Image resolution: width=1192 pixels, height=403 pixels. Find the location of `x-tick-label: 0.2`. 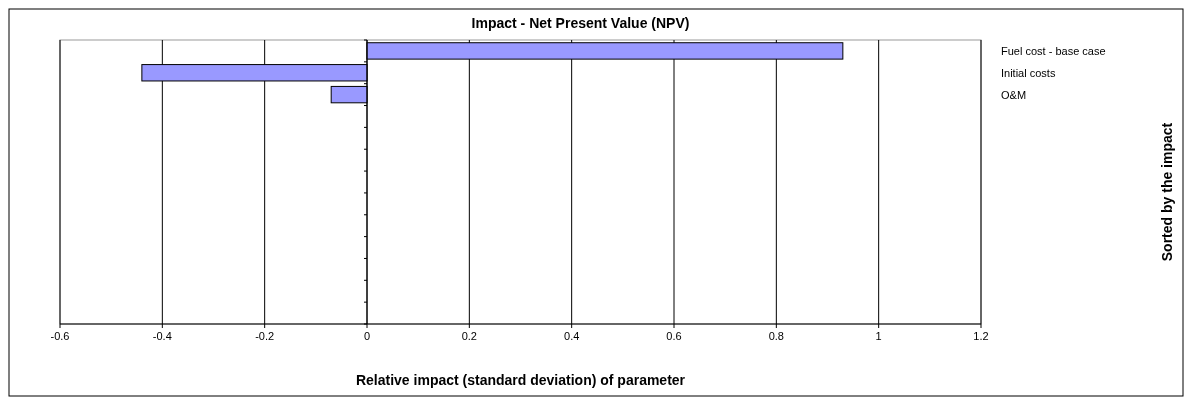

x-tick-label: 0.2 is located at coordinates (469, 336).